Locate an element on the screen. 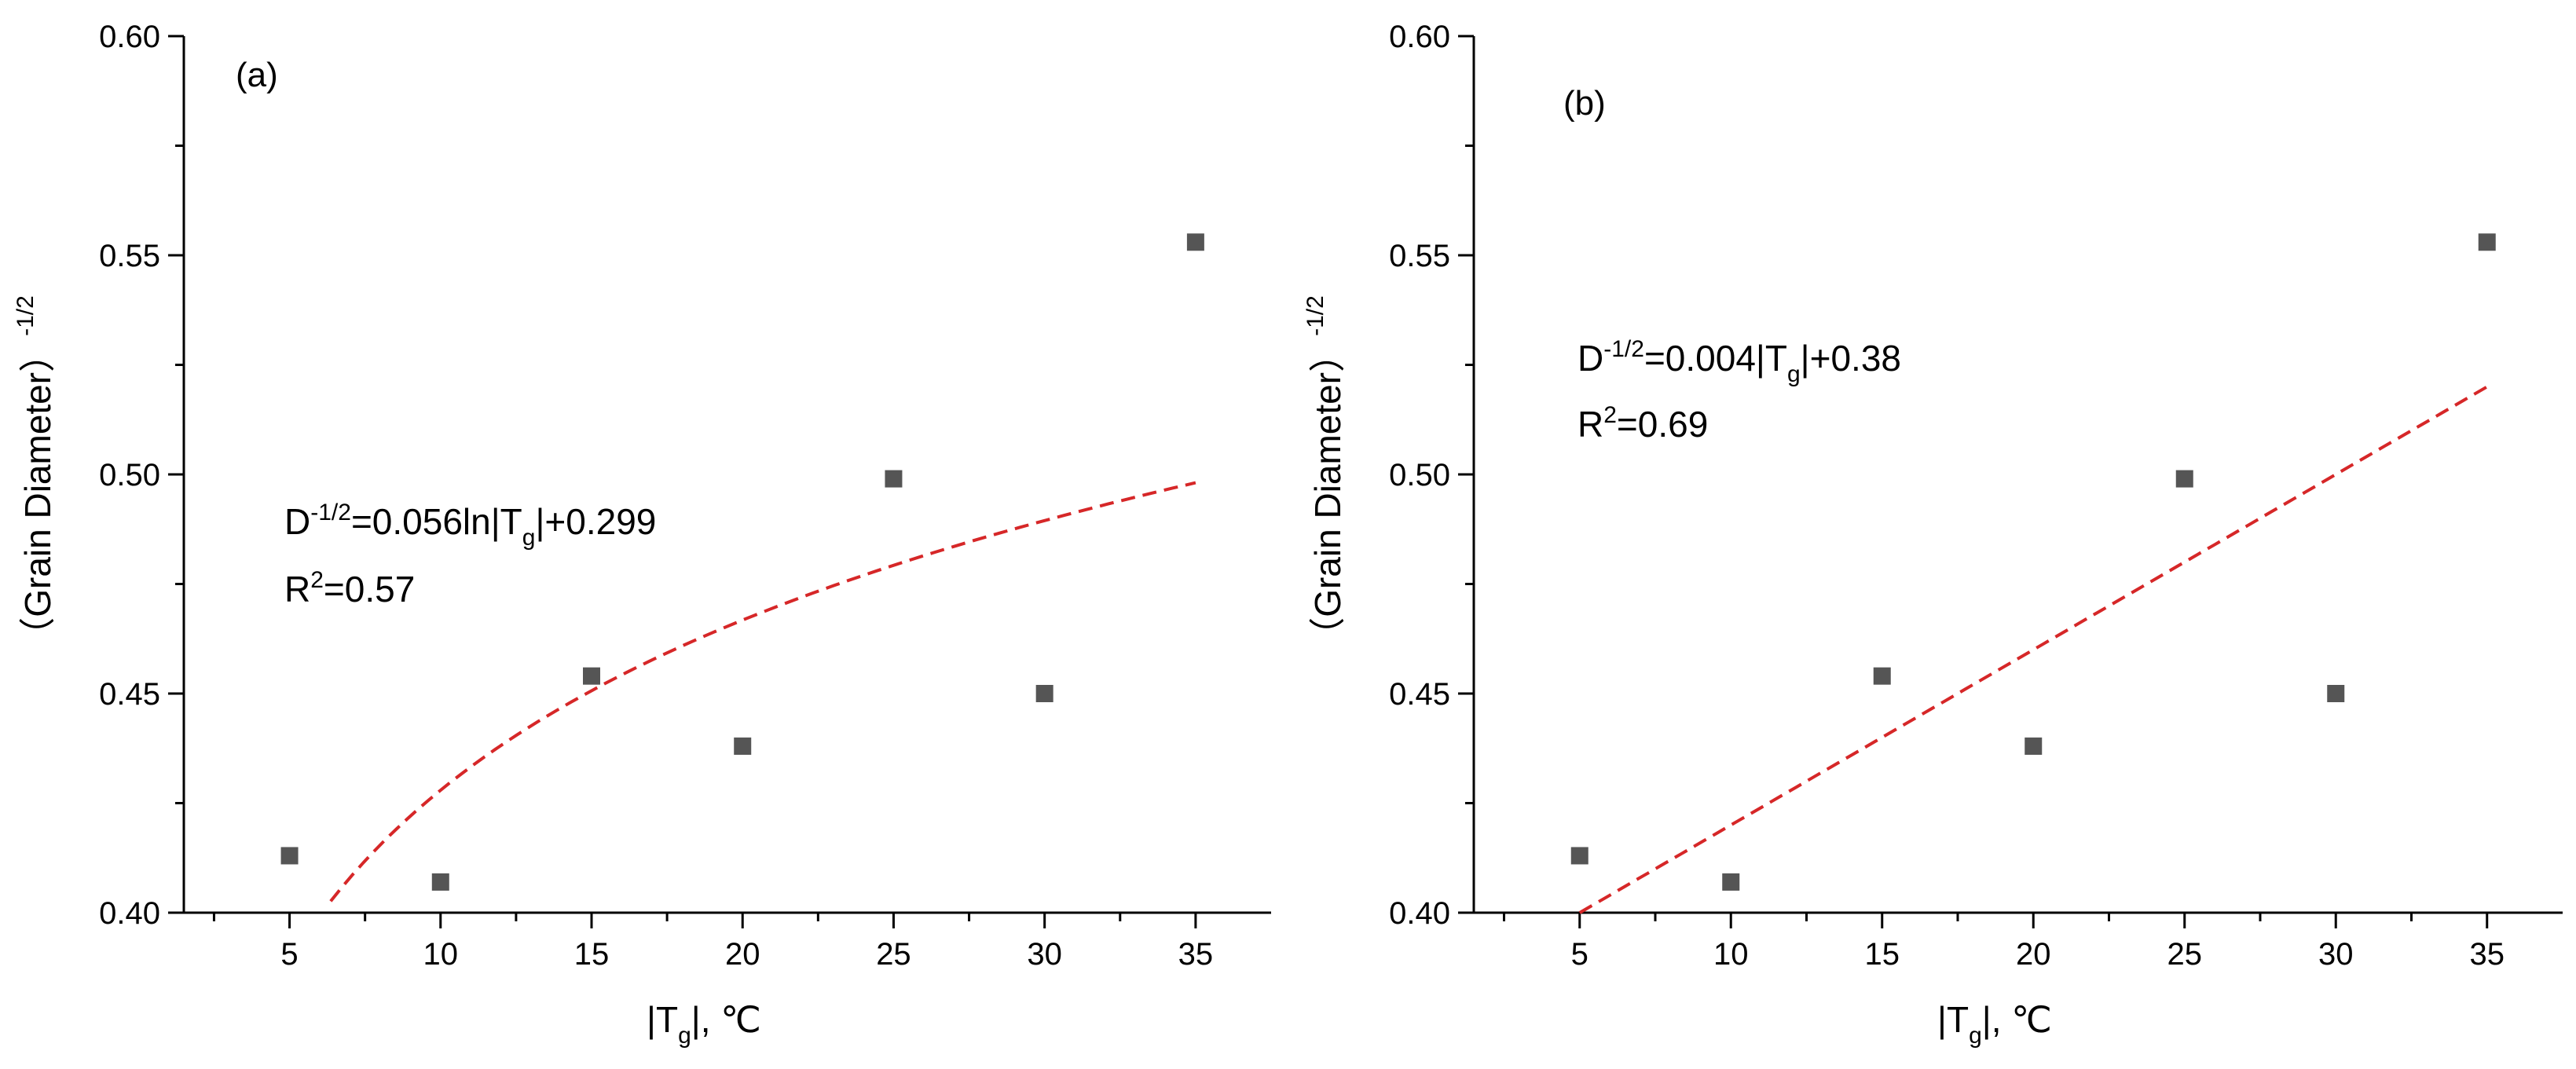 The height and width of the screenshot is (1069, 2576). fit-equation: D-1/2=0.004|Tg|+0.38 is located at coordinates (1739, 361).